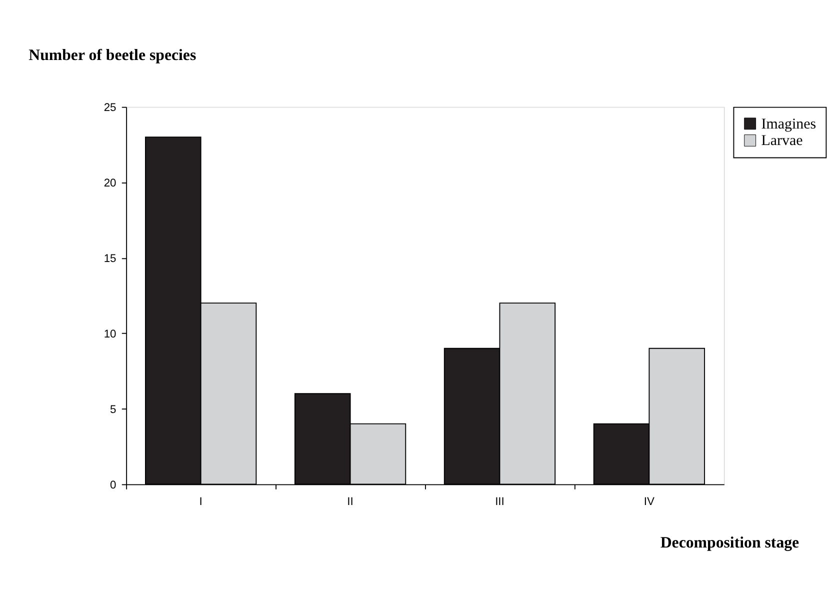 The width and height of the screenshot is (836, 595). Describe the element at coordinates (110, 108) in the screenshot. I see `y-tick-label: 25` at that location.